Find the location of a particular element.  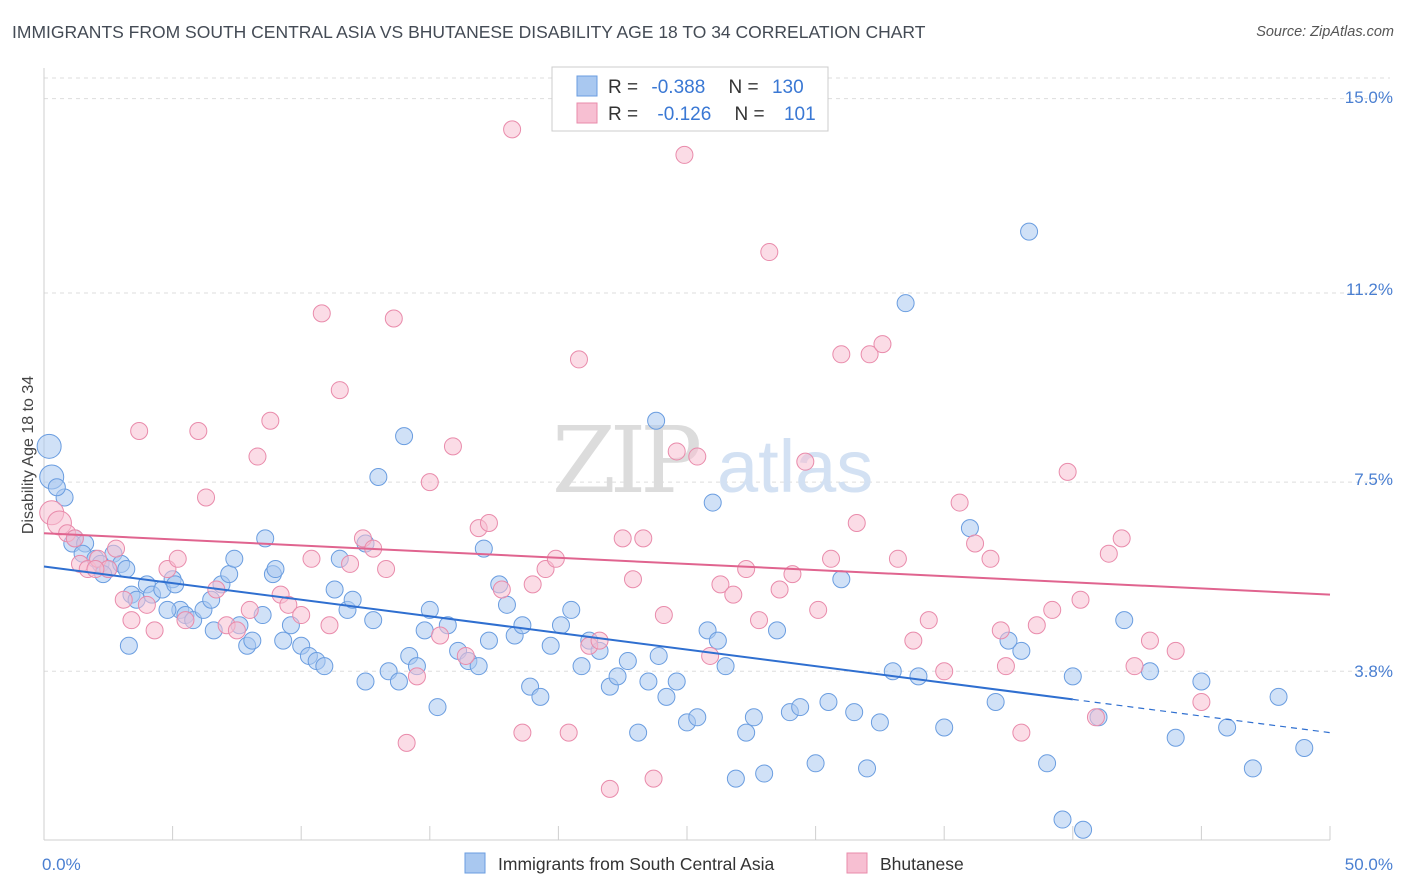

y-tick-label: 15.0% is located at coordinates (1369, 97).